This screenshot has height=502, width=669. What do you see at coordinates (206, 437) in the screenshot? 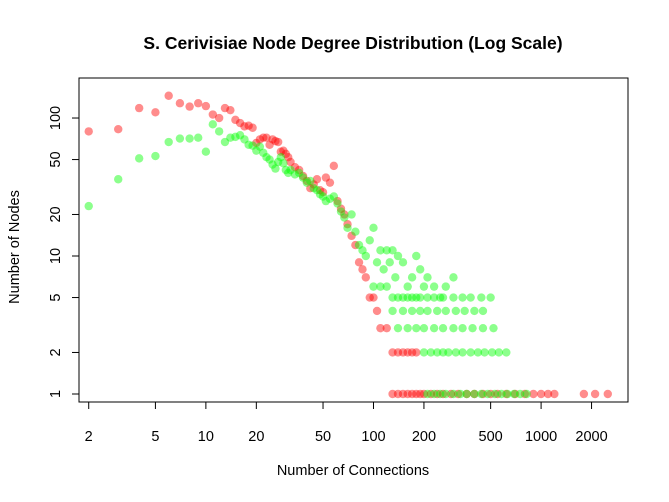
I see `x-tick-label: 10` at bounding box center [206, 437].